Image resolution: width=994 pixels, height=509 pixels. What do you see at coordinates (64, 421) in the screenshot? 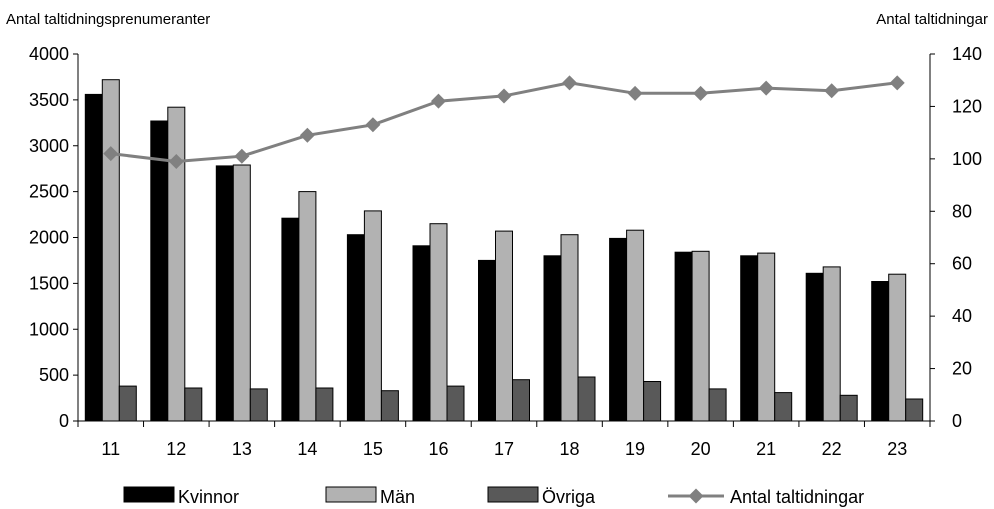
I see `left-tick-label-0: 0` at bounding box center [64, 421].